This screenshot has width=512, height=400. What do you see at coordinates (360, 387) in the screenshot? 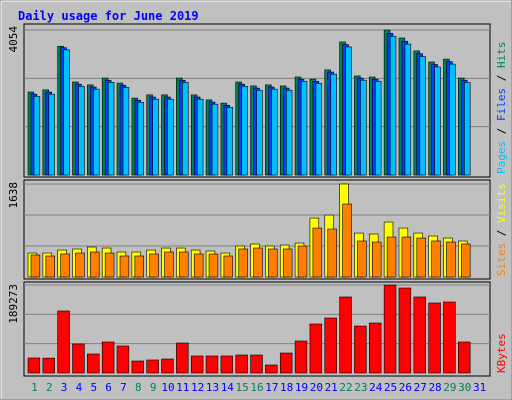
I see `x-tick-label: 23` at bounding box center [360, 387].